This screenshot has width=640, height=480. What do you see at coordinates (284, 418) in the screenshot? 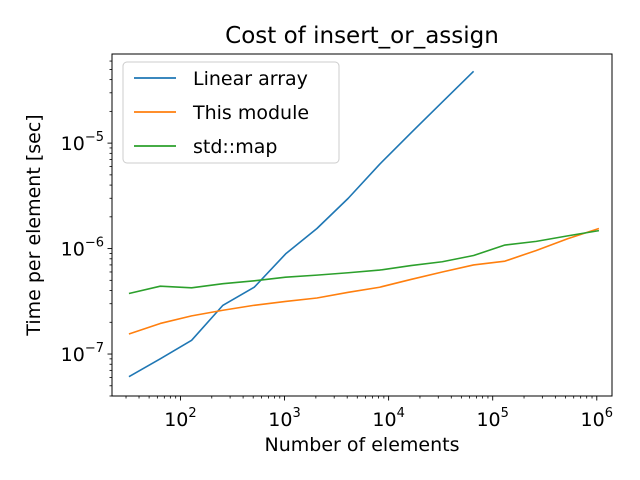
I see `x-tick-label: 10³` at bounding box center [284, 418].